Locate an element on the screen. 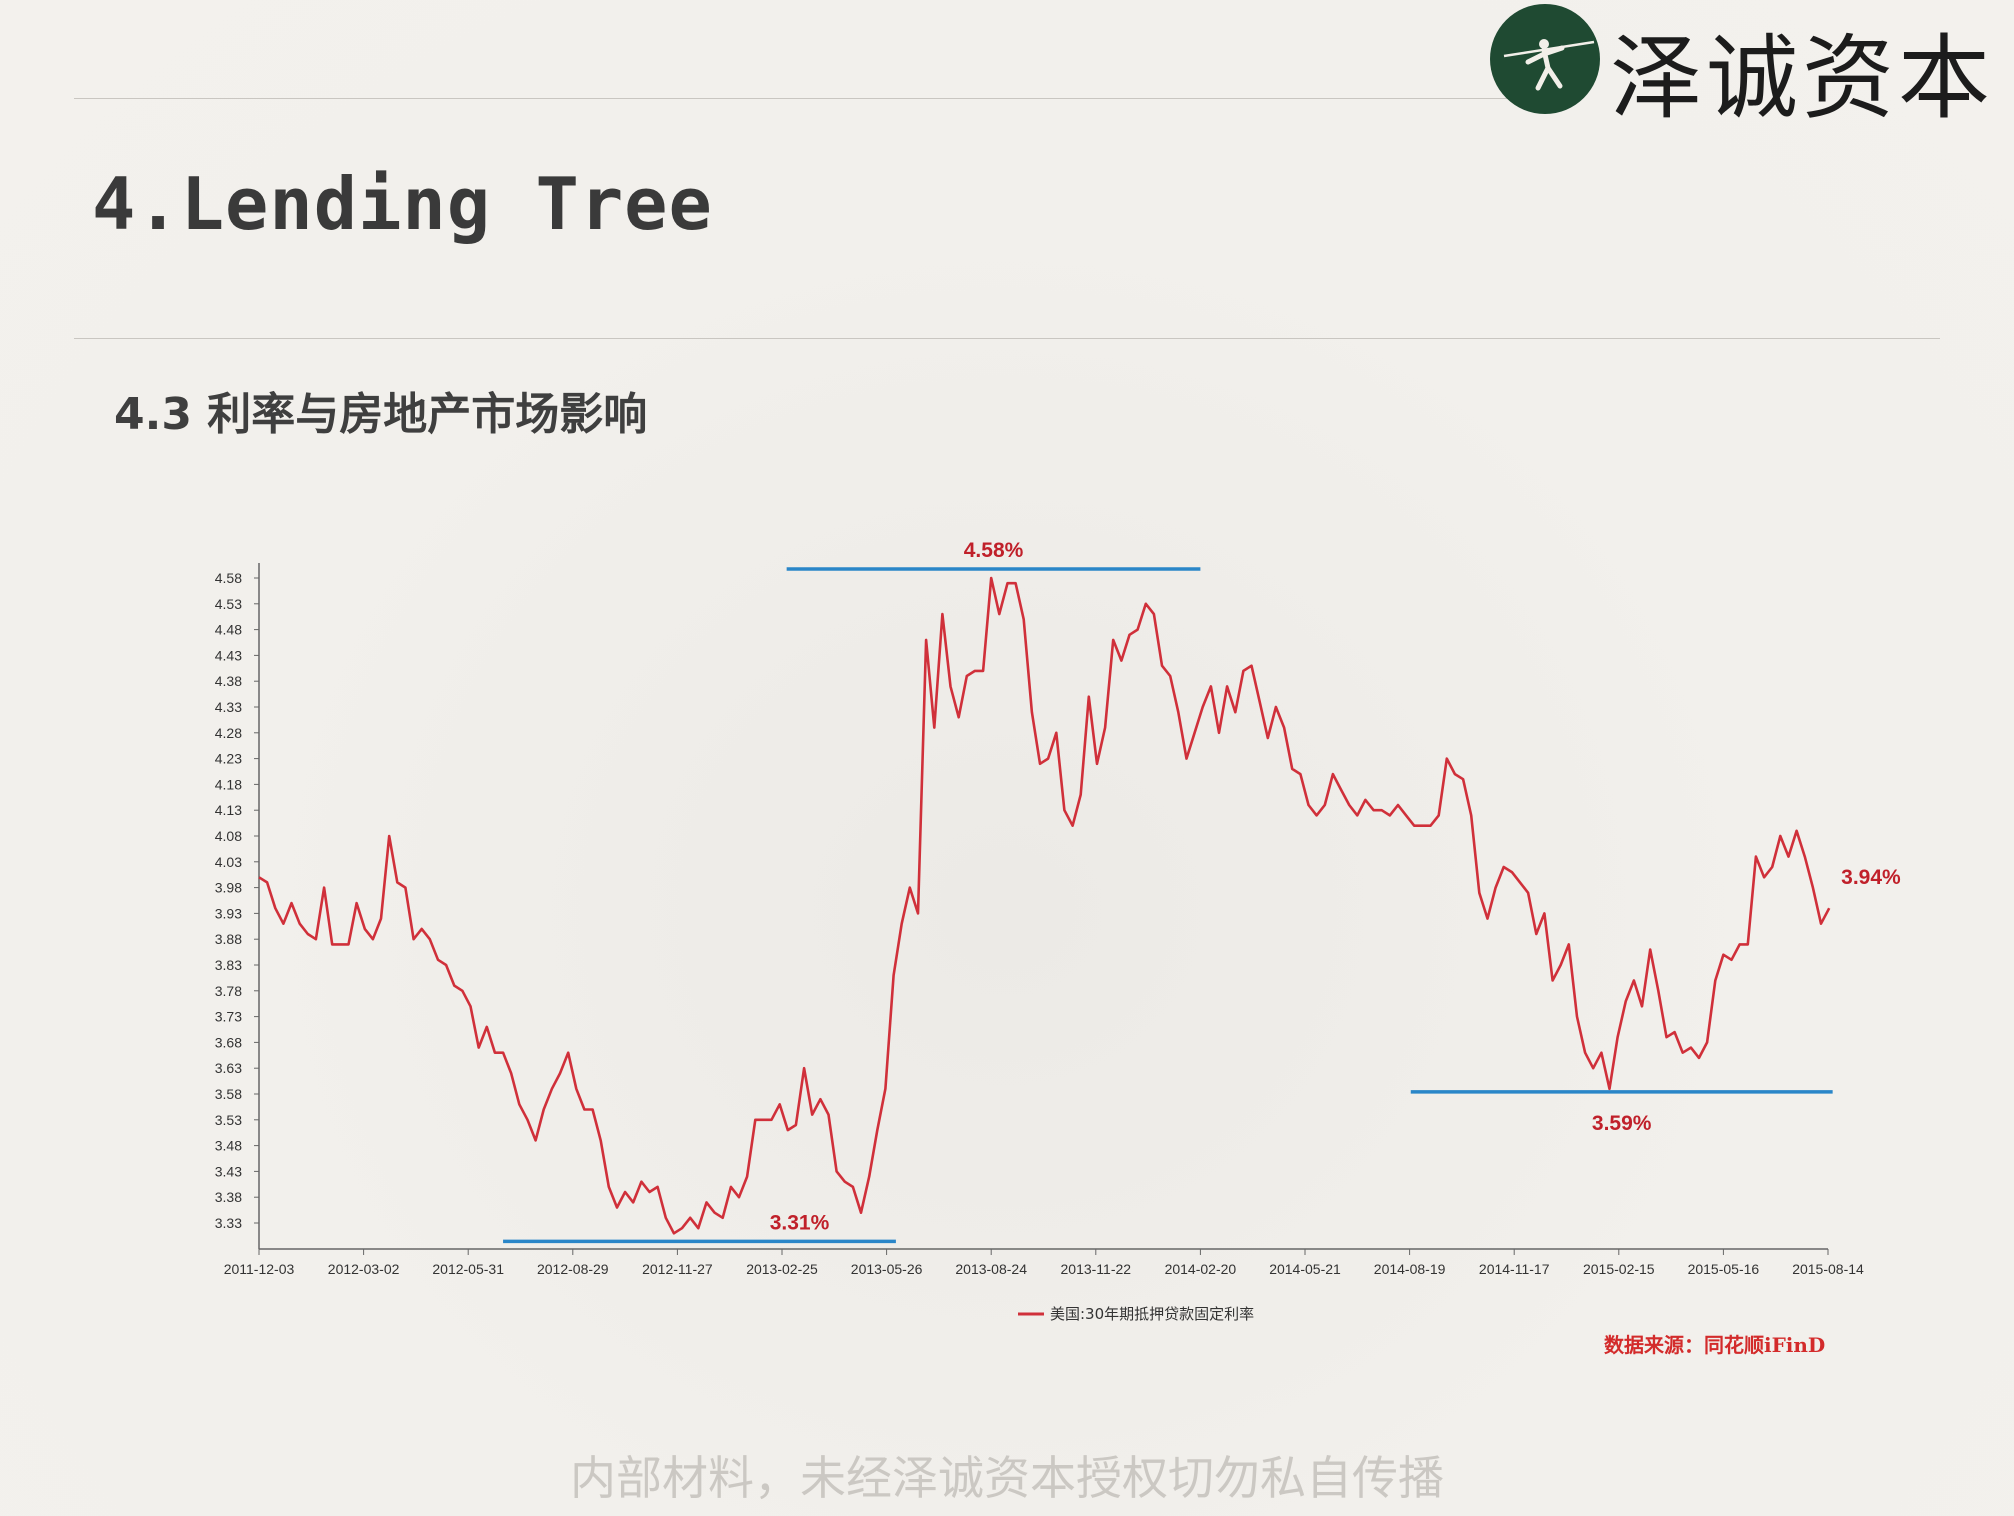  y-tick-label: 3.68 is located at coordinates (228, 1042).